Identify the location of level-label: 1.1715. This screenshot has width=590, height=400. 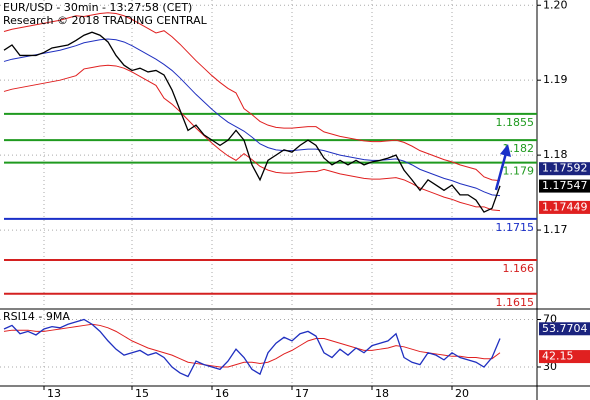
(515, 227).